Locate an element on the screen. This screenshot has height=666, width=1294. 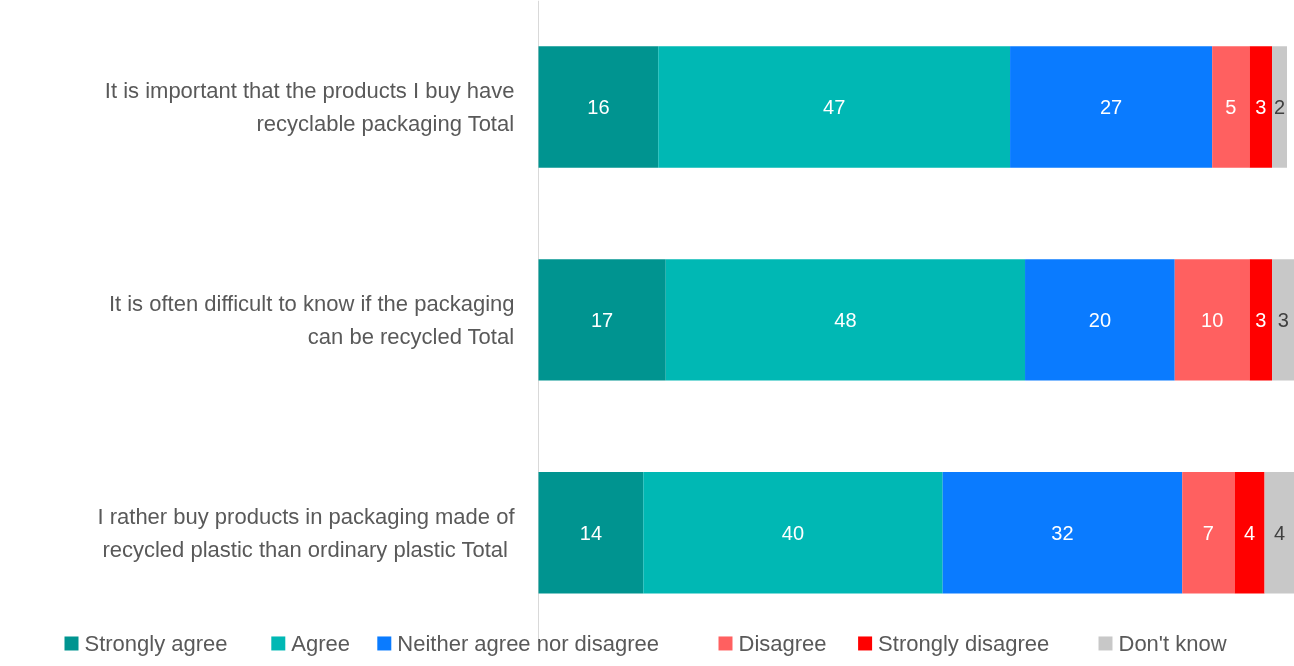
legend-label: Strongly agree is located at coordinates (156, 643).